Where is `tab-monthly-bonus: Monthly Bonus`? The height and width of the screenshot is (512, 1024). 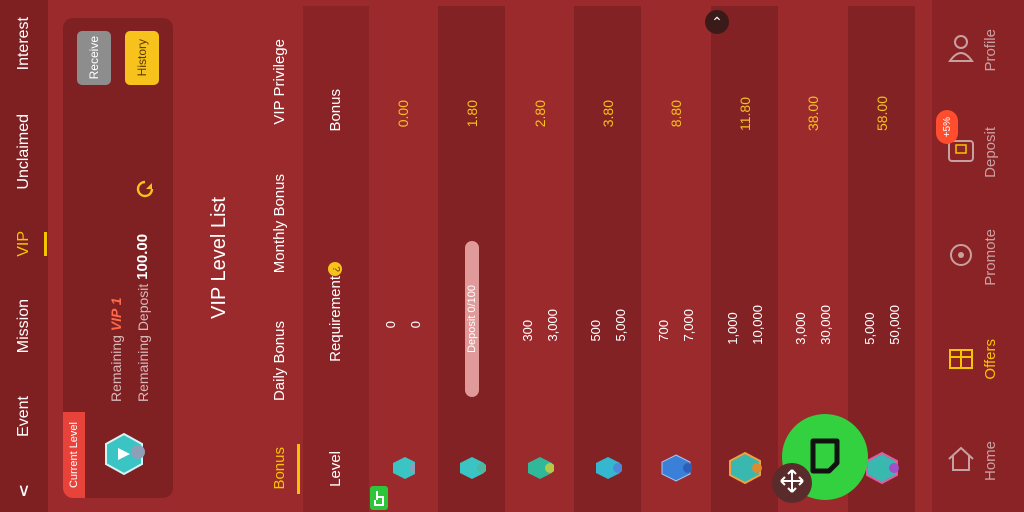
tab-monthly-bonus: Monthly Bonus is located at coordinates (279, 224).